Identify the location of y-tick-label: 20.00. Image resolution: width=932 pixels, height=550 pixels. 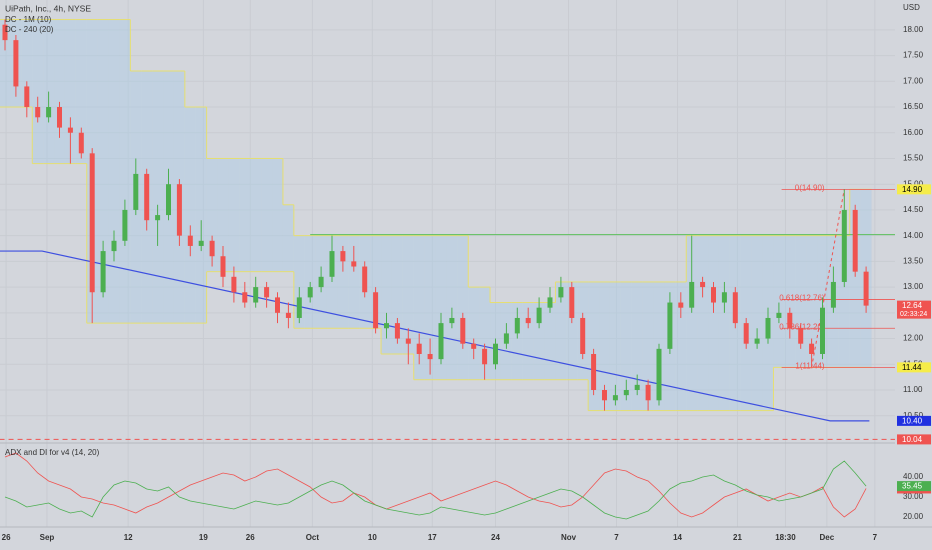
(913, 516).